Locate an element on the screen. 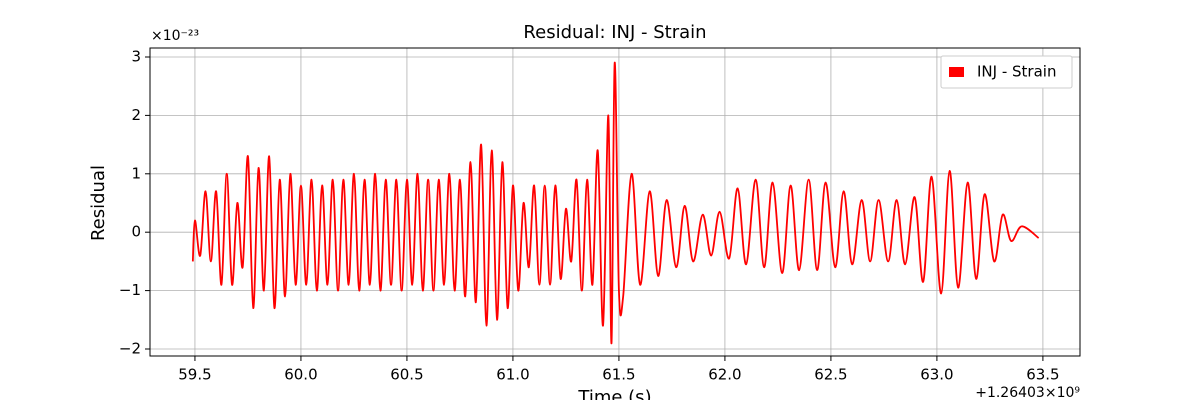 This screenshot has height=400, width=1200. y-offset-label: ×10⁻²³ is located at coordinates (175, 36).